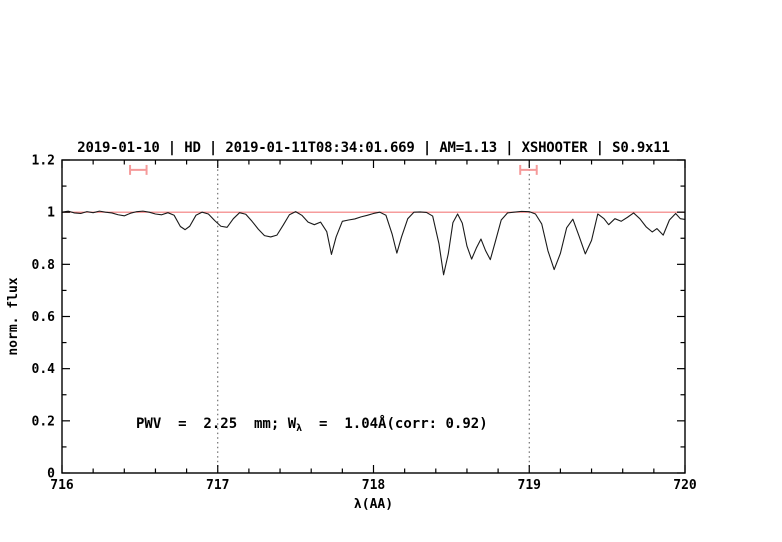  What do you see at coordinates (333, 169) in the screenshot?
I see `wavelength-range-markers` at bounding box center [333, 169].